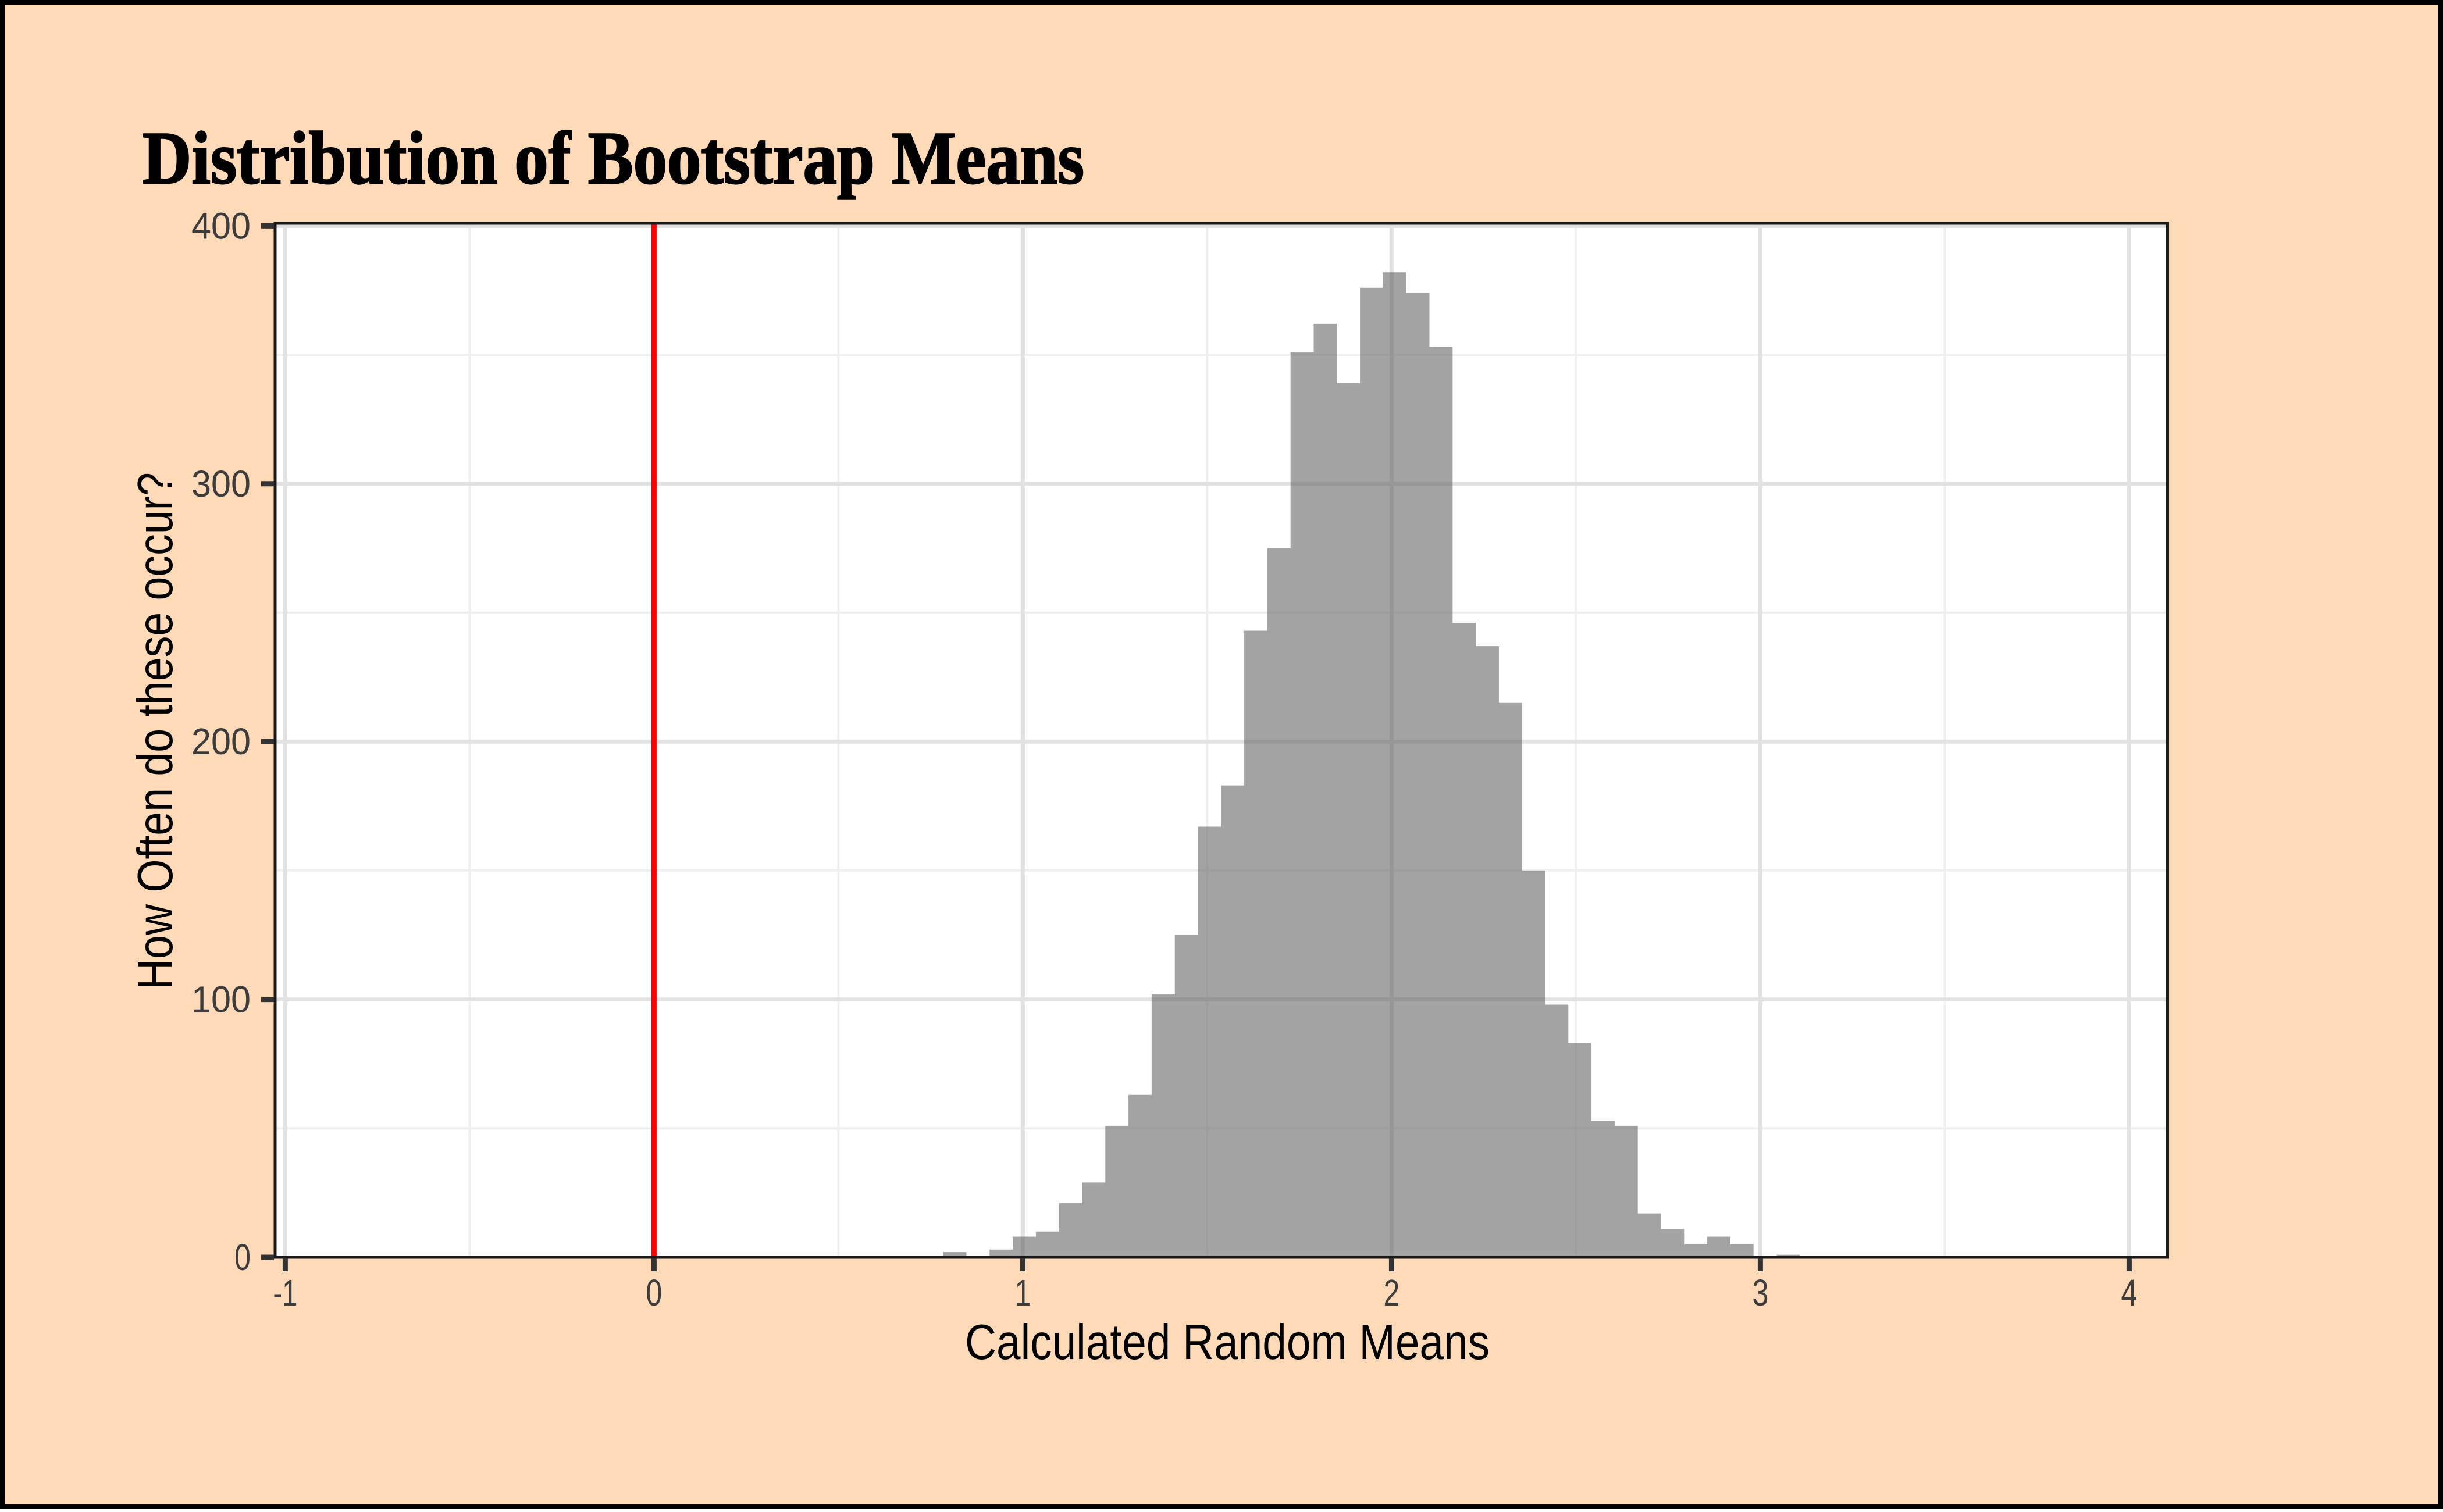 Image resolution: width=2443 pixels, height=1512 pixels. Describe the element at coordinates (1227, 1342) in the screenshot. I see `svg-text: Calculated Random Means` at that location.